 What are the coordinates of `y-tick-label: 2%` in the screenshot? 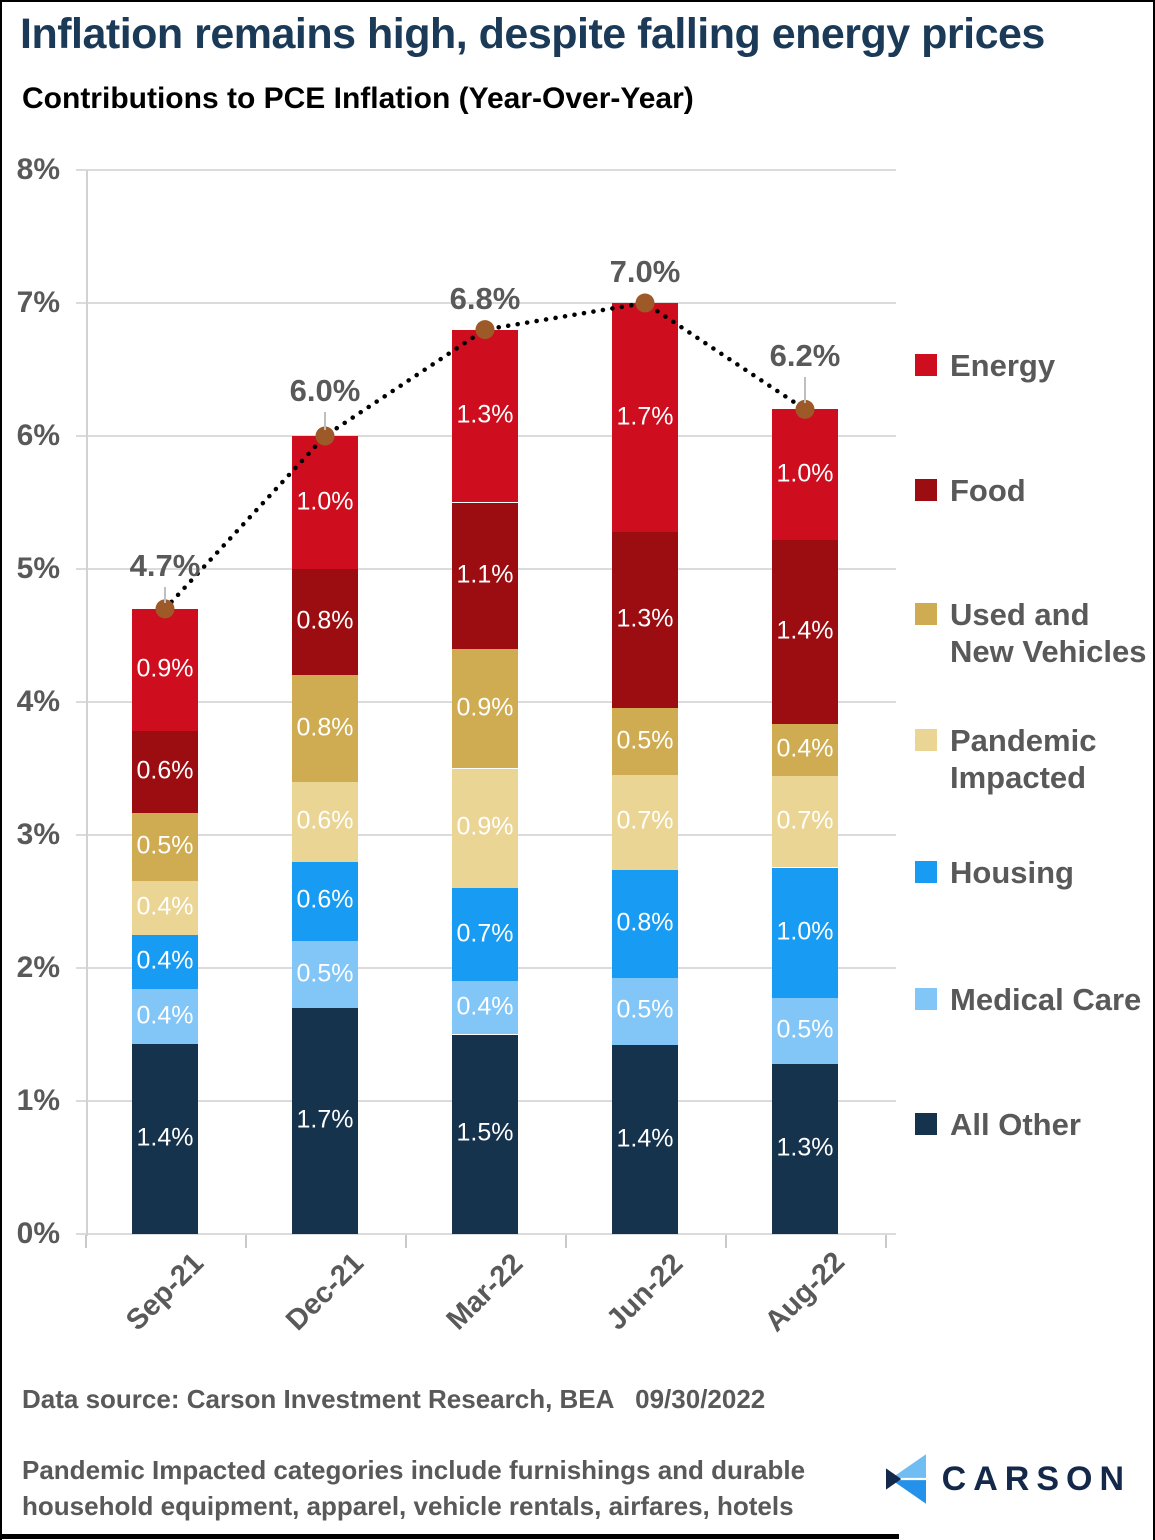 It's located at (38, 967).